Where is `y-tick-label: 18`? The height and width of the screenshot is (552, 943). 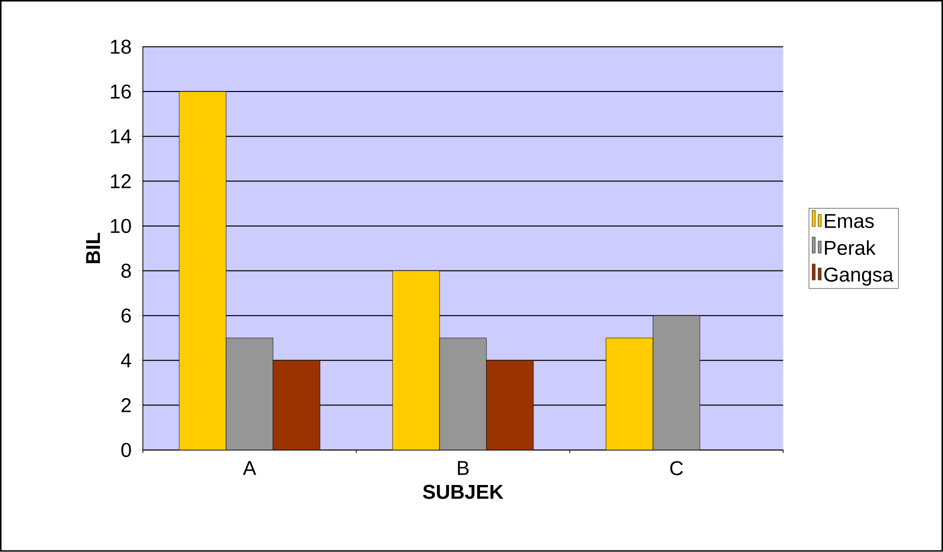
y-tick-label: 18 is located at coordinates (120, 47).